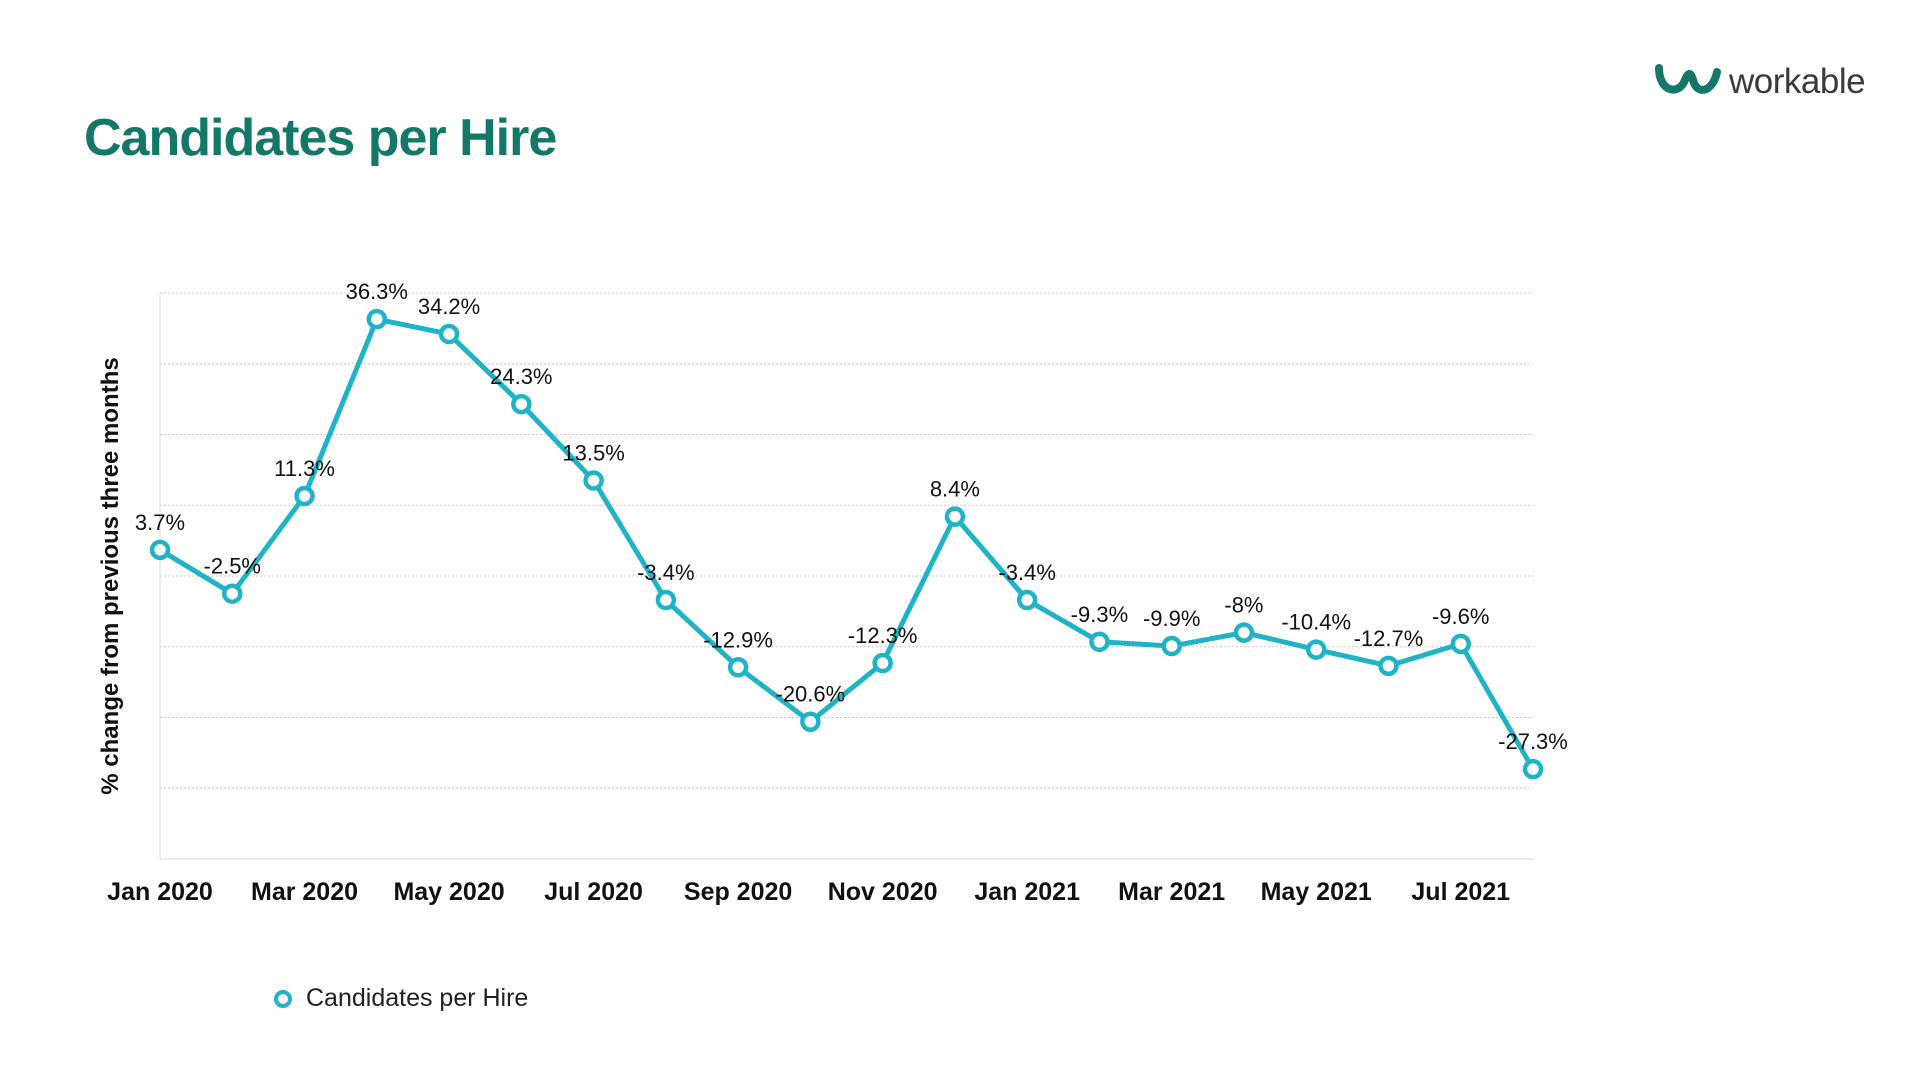 This screenshot has width=1920, height=1080. Describe the element at coordinates (1171, 618) in the screenshot. I see `data-label: -9.9%` at that location.